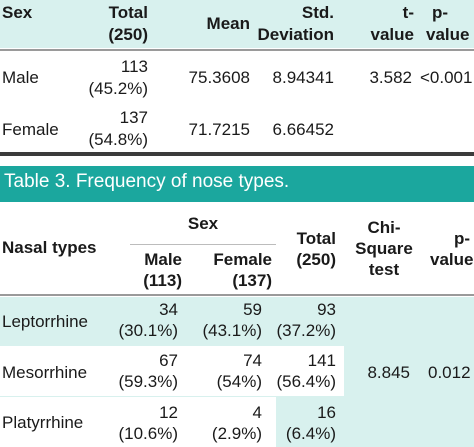 The image size is (474, 447). I want to click on table3-header-chi-2: Square, so click(384, 248).